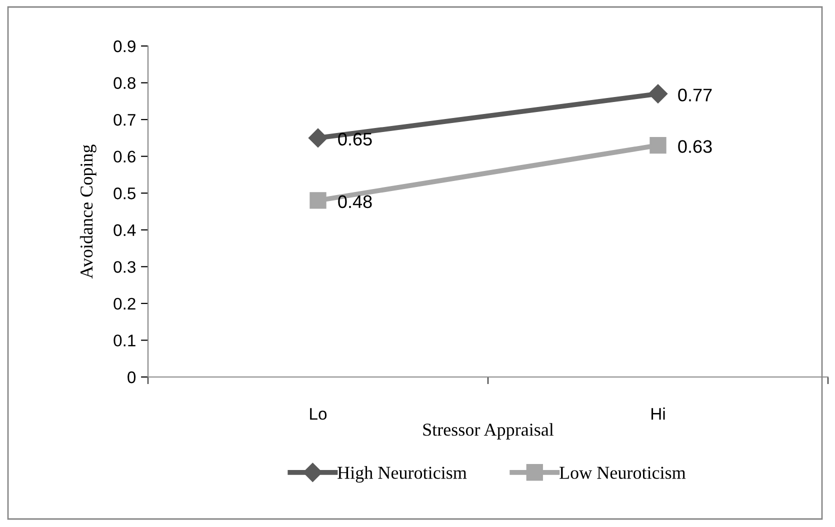 This screenshot has width=835, height=527. What do you see at coordinates (355, 201) in the screenshot?
I see `data-label: 0.48` at bounding box center [355, 201].